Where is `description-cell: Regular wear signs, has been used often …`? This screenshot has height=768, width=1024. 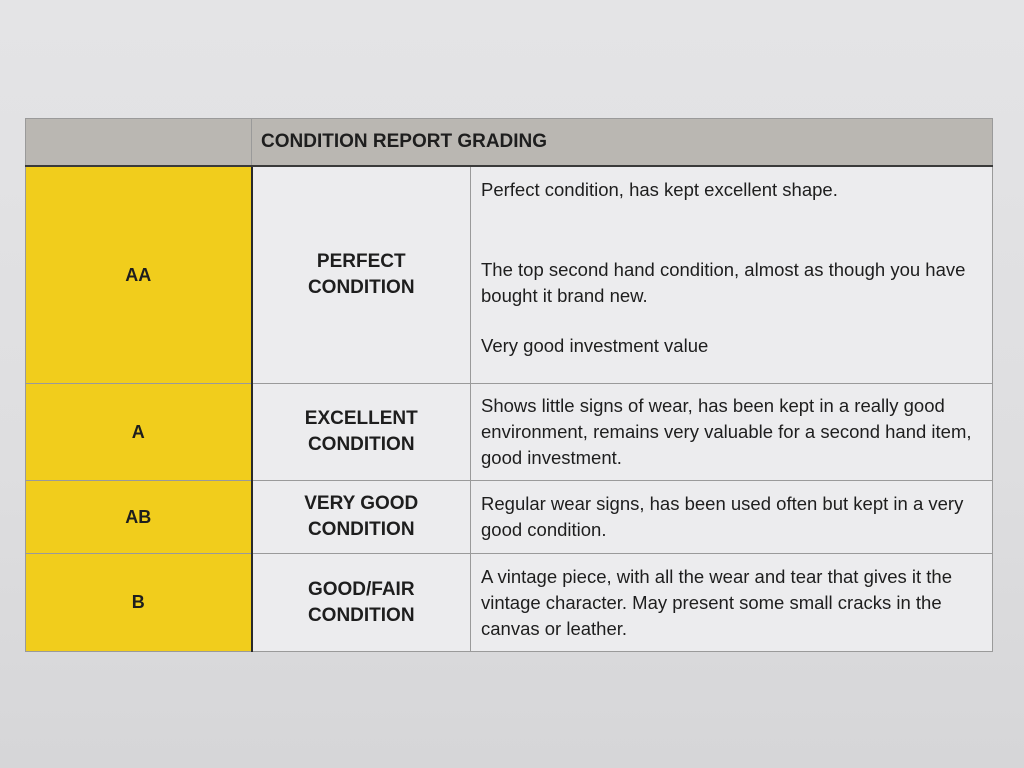
description-cell: Regular wear signs, has been used often … is located at coordinates (731, 517).